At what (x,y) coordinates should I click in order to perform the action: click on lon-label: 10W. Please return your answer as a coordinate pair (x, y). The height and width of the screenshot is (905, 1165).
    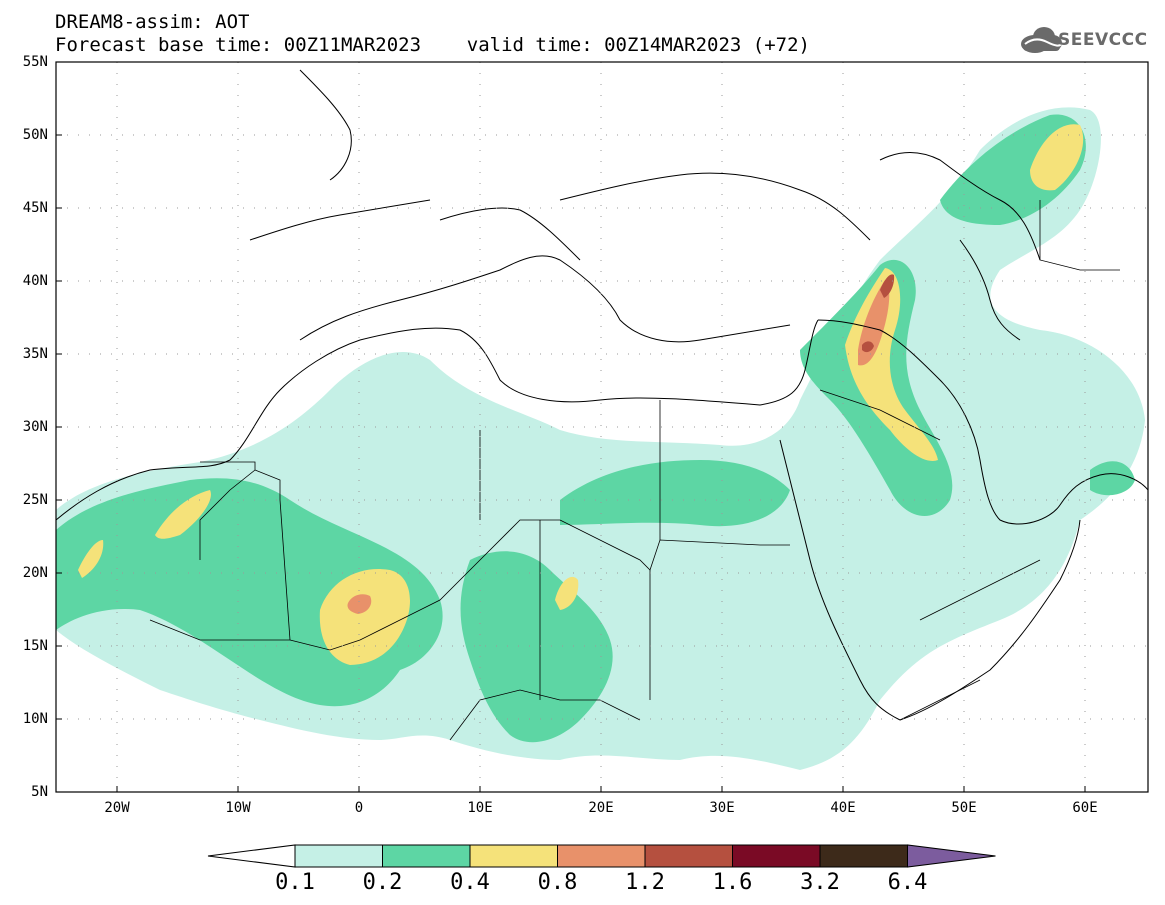
    Looking at the image, I should click on (238, 808).